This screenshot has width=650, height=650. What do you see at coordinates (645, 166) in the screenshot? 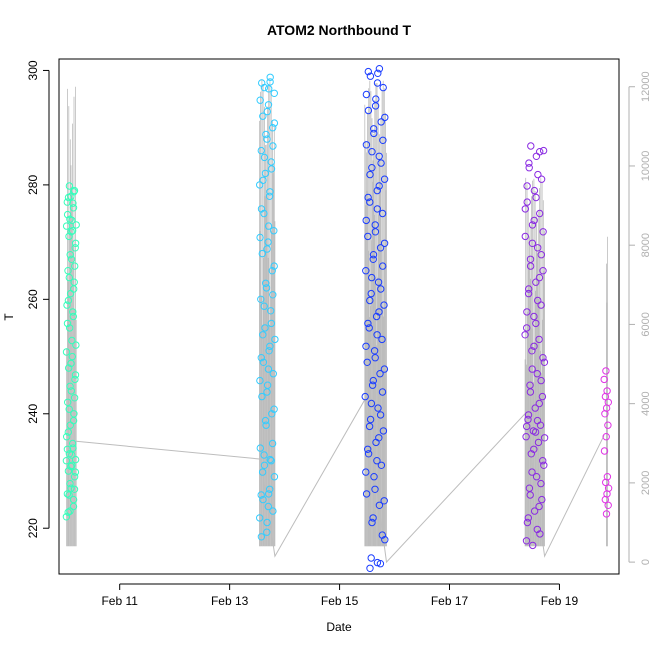
I see `y2-tick-label: 10000` at bounding box center [645, 166].